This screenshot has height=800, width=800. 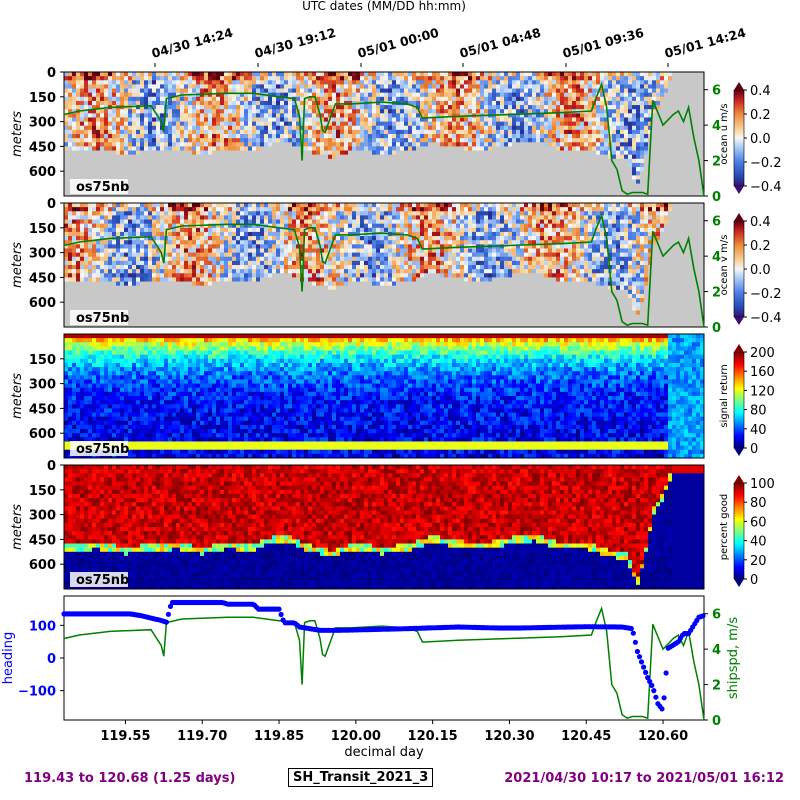 What do you see at coordinates (724, 527) in the screenshot?
I see `colorbar-label: percent good` at bounding box center [724, 527].